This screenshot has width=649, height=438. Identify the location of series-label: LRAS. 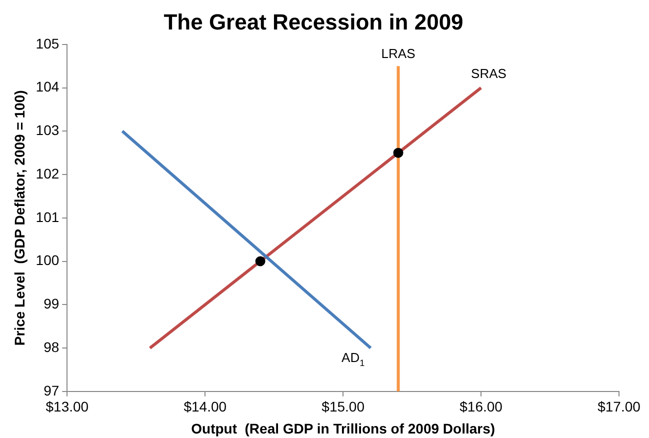
(398, 54).